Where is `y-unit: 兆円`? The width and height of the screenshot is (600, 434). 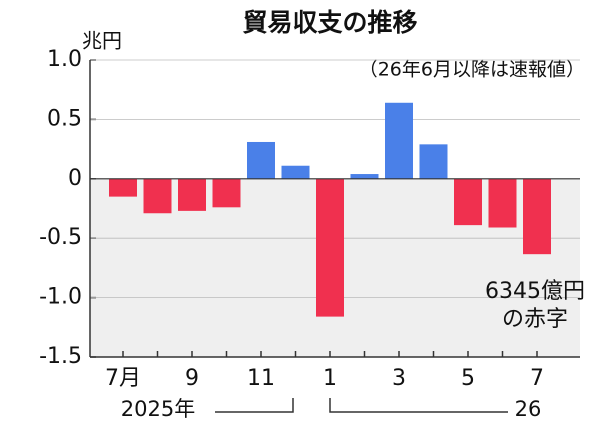
y-unit: 兆円 is located at coordinates (102, 41).